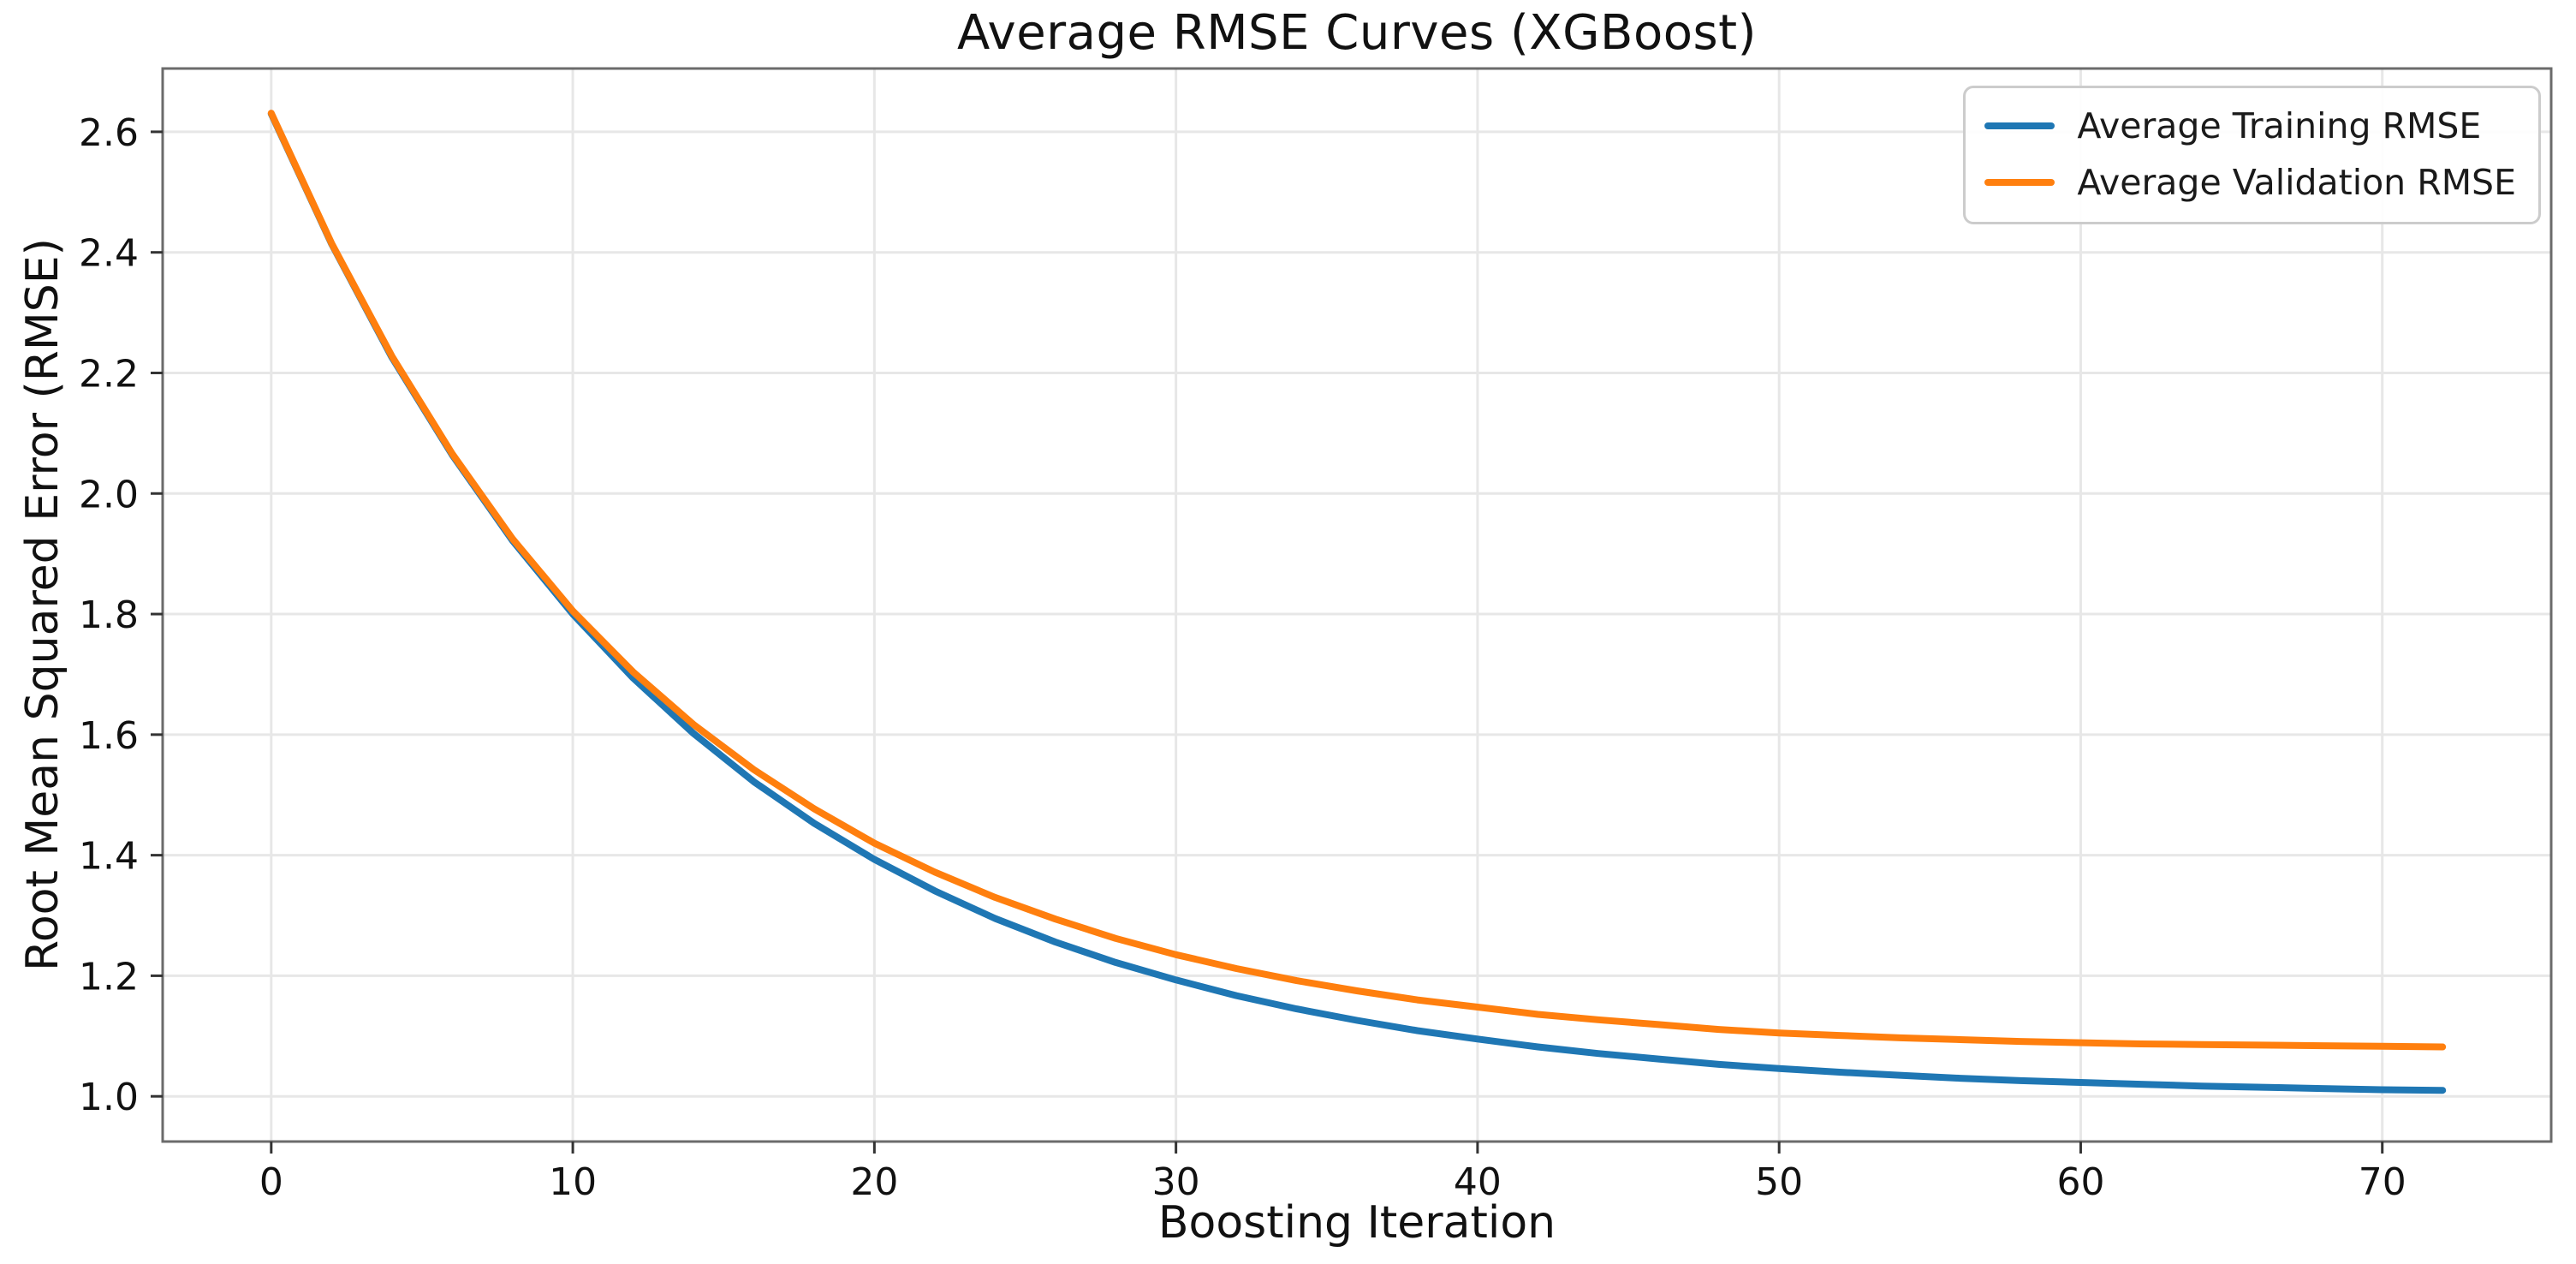  What do you see at coordinates (109, 857) in the screenshot?
I see `y-tick-label: 1.4` at bounding box center [109, 857].